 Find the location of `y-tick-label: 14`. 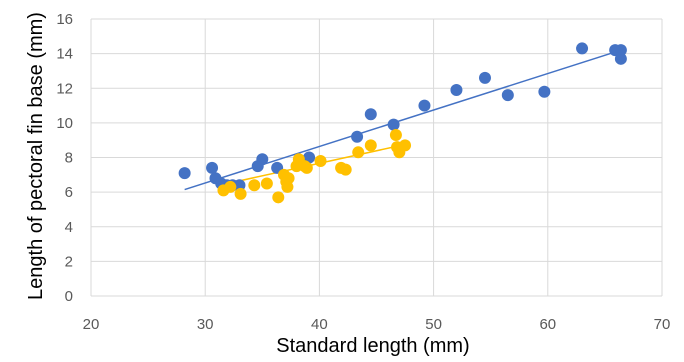

y-tick-label: 14 is located at coordinates (64, 54).